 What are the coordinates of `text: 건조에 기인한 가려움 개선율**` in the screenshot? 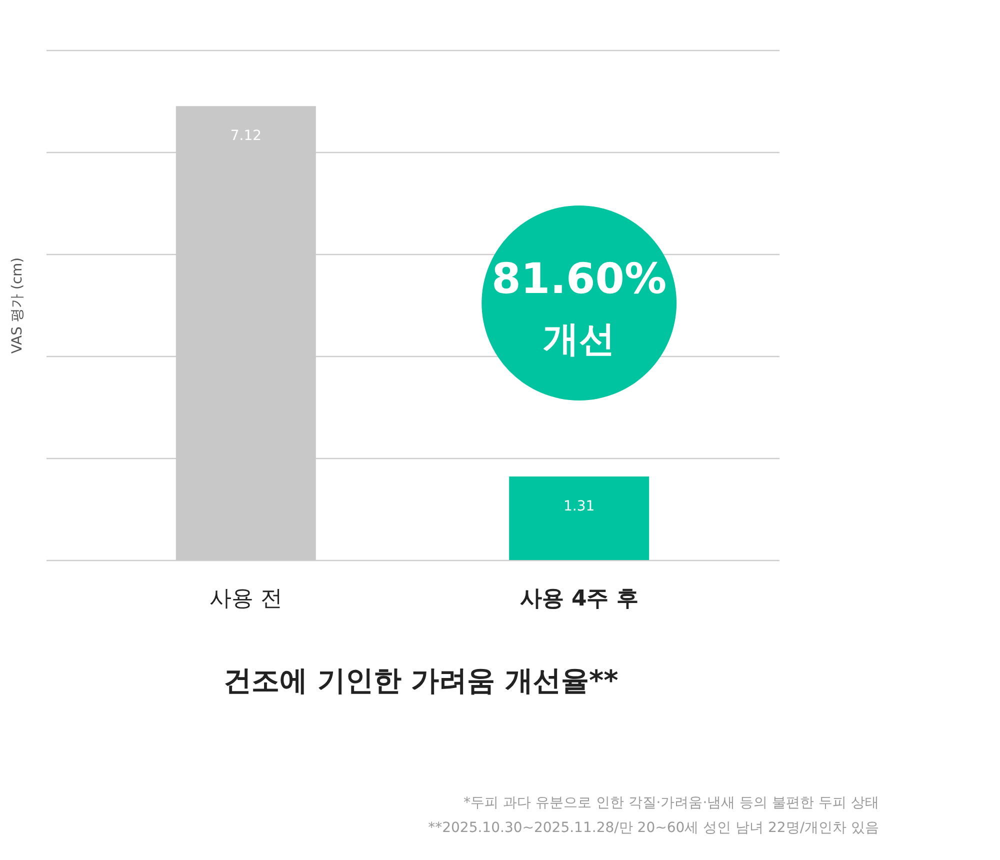 It's located at (421, 680).